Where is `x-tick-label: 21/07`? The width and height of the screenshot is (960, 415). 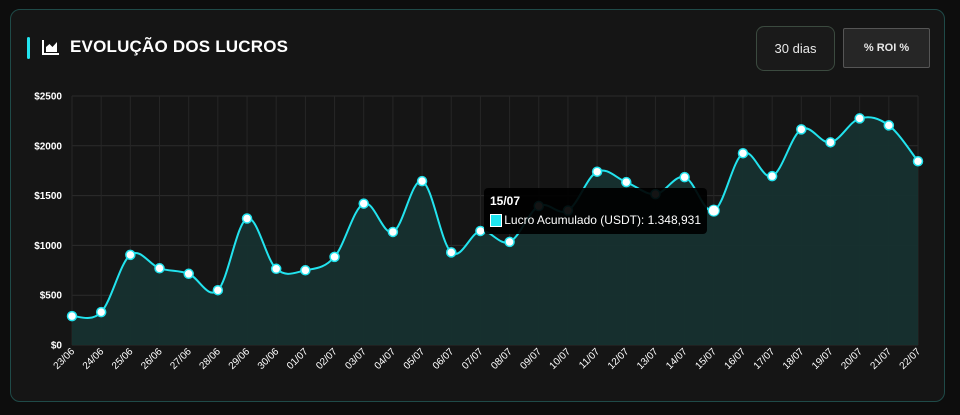 x-tick-label: 21/07 is located at coordinates (881, 359).